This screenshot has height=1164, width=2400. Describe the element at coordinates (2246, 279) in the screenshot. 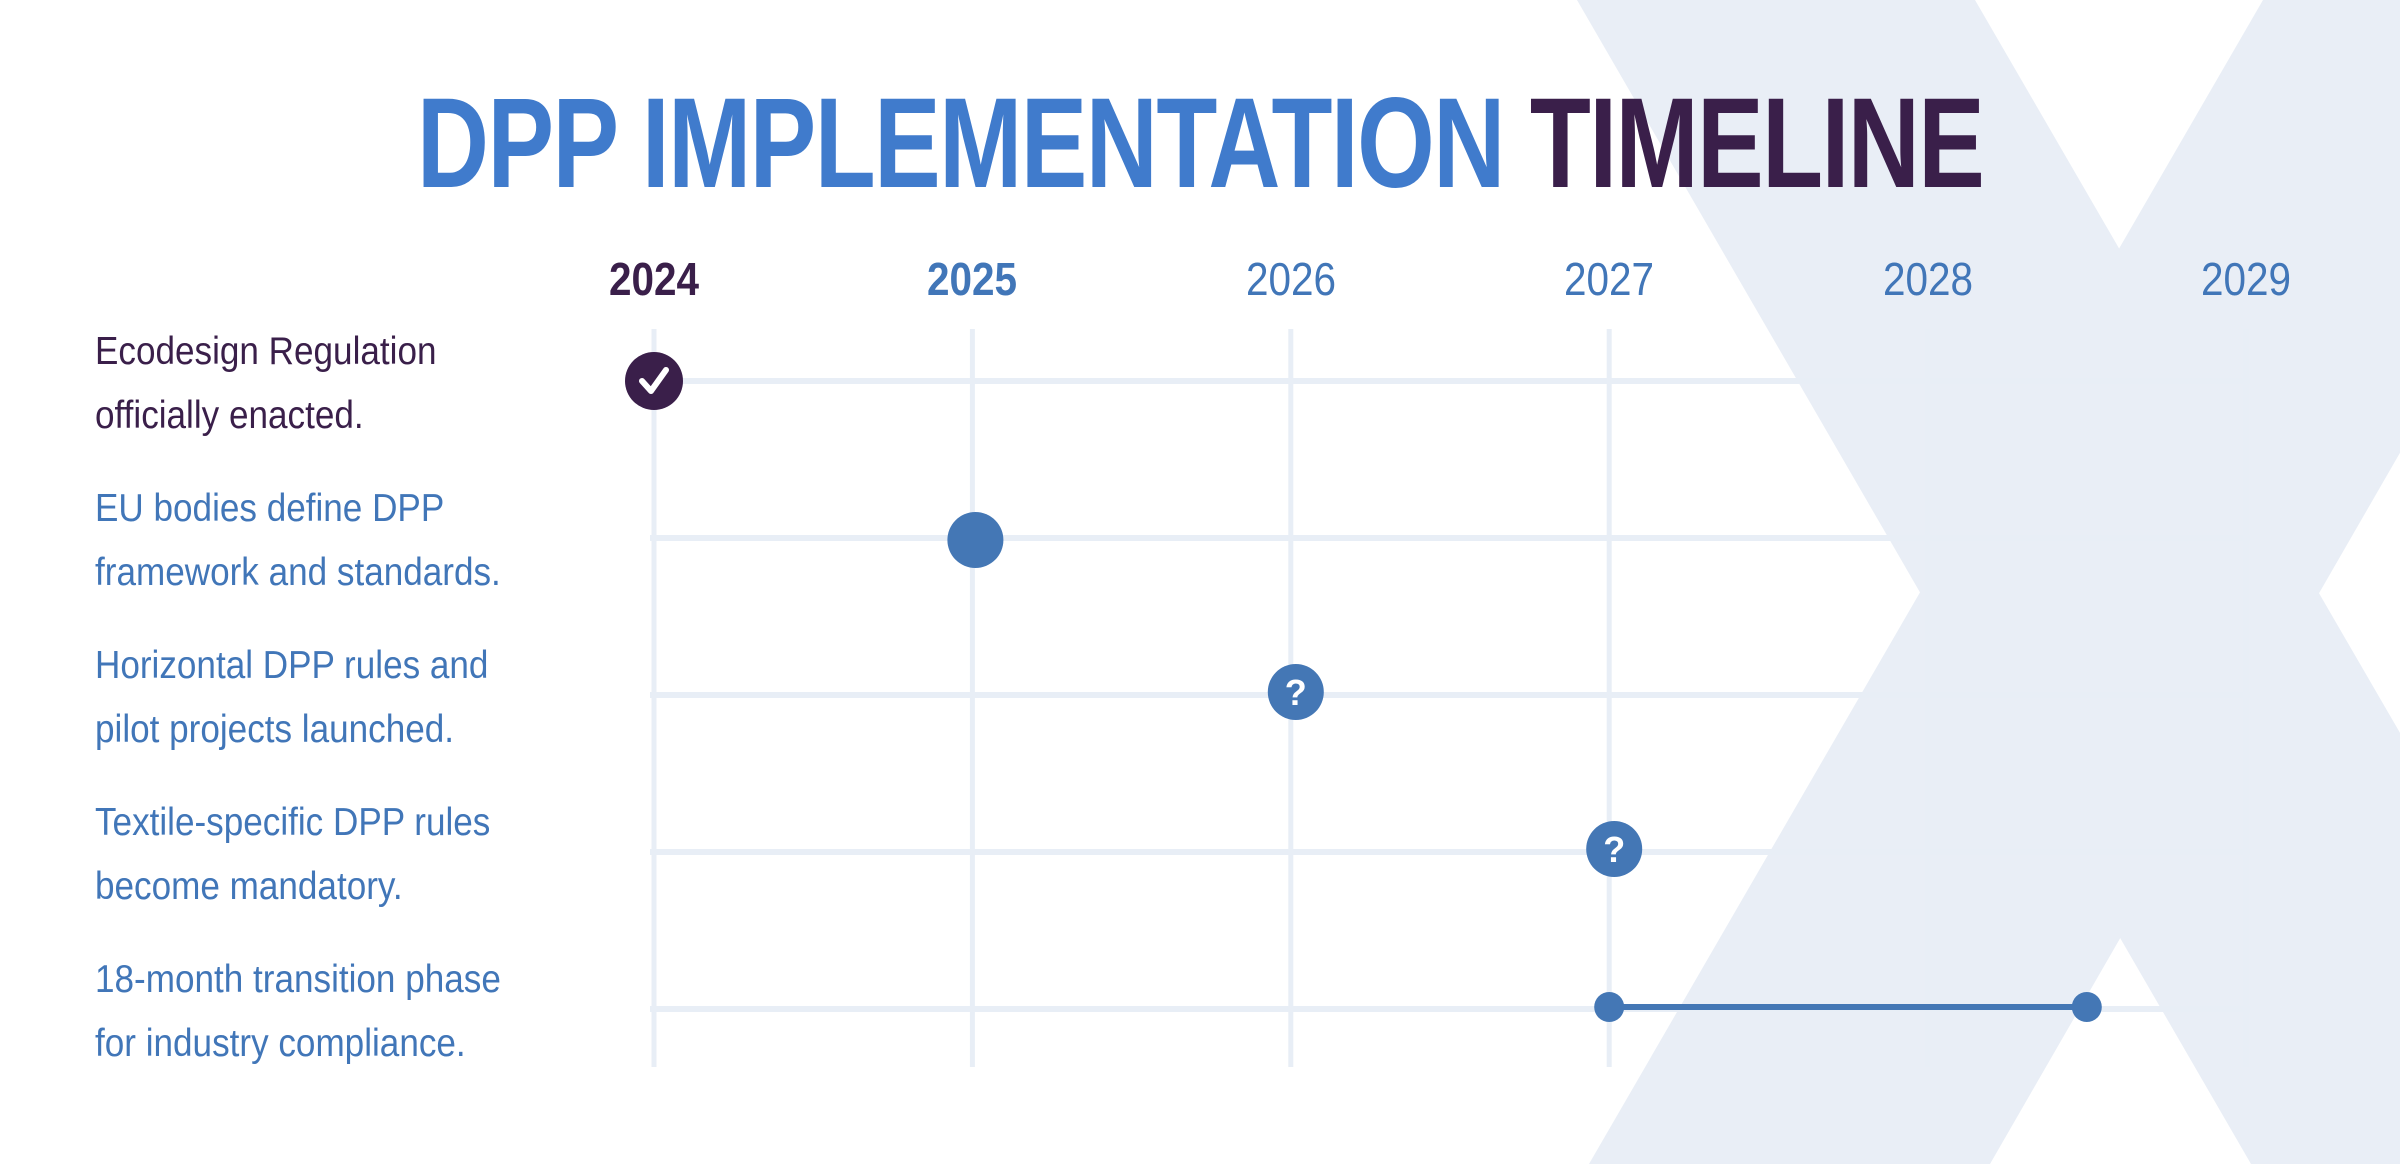

I see `year-label: 2029` at that location.